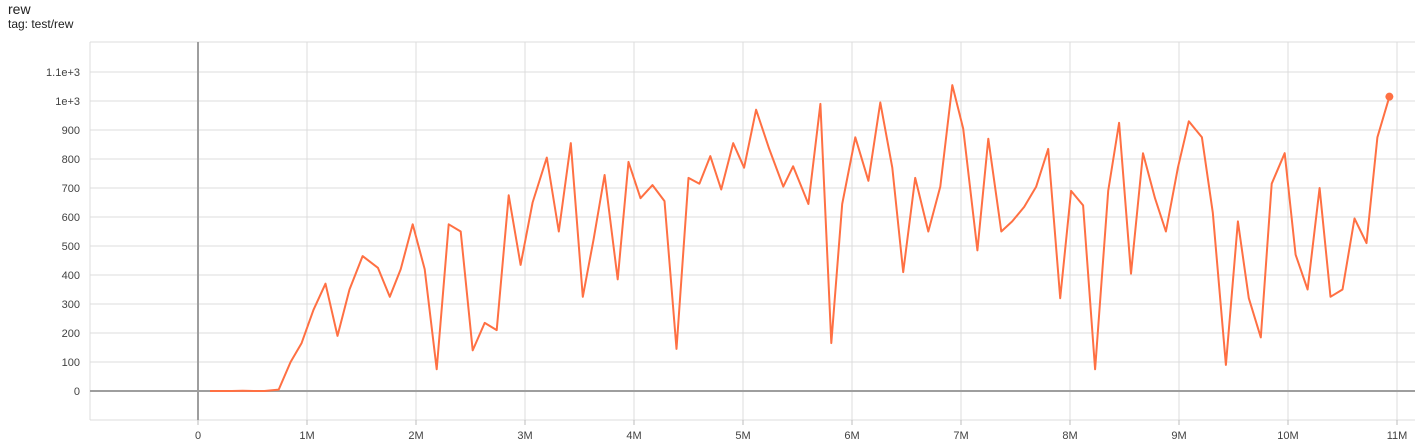  What do you see at coordinates (41, 24) in the screenshot?
I see `chart-tag: tag: test/rew` at bounding box center [41, 24].